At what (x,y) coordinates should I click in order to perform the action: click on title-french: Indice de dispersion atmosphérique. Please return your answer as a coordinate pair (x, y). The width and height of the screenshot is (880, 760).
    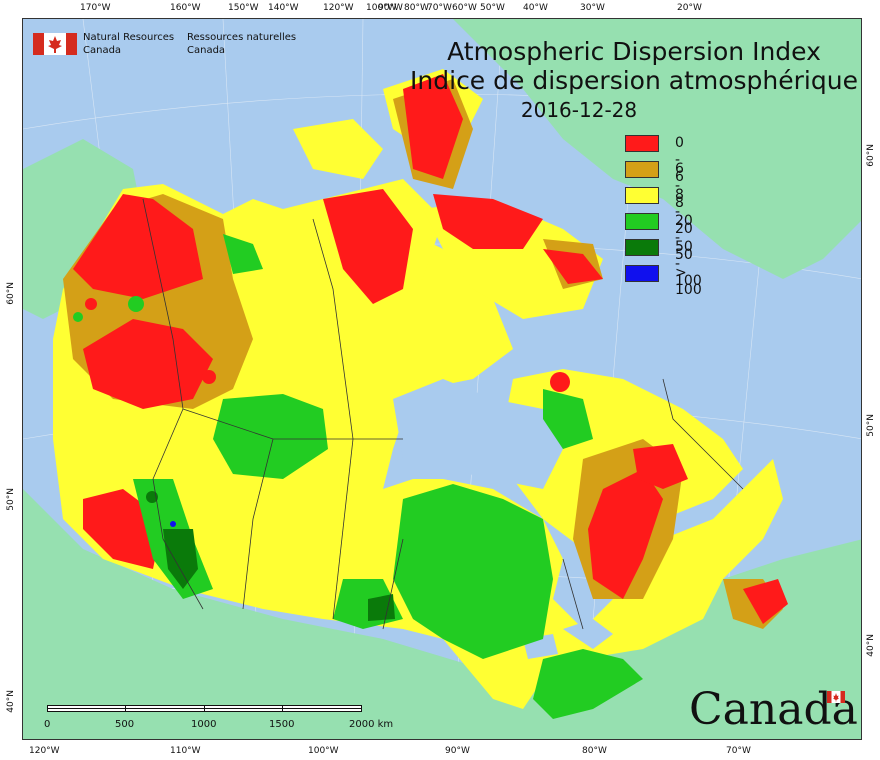
    Looking at the image, I should click on (634, 80).